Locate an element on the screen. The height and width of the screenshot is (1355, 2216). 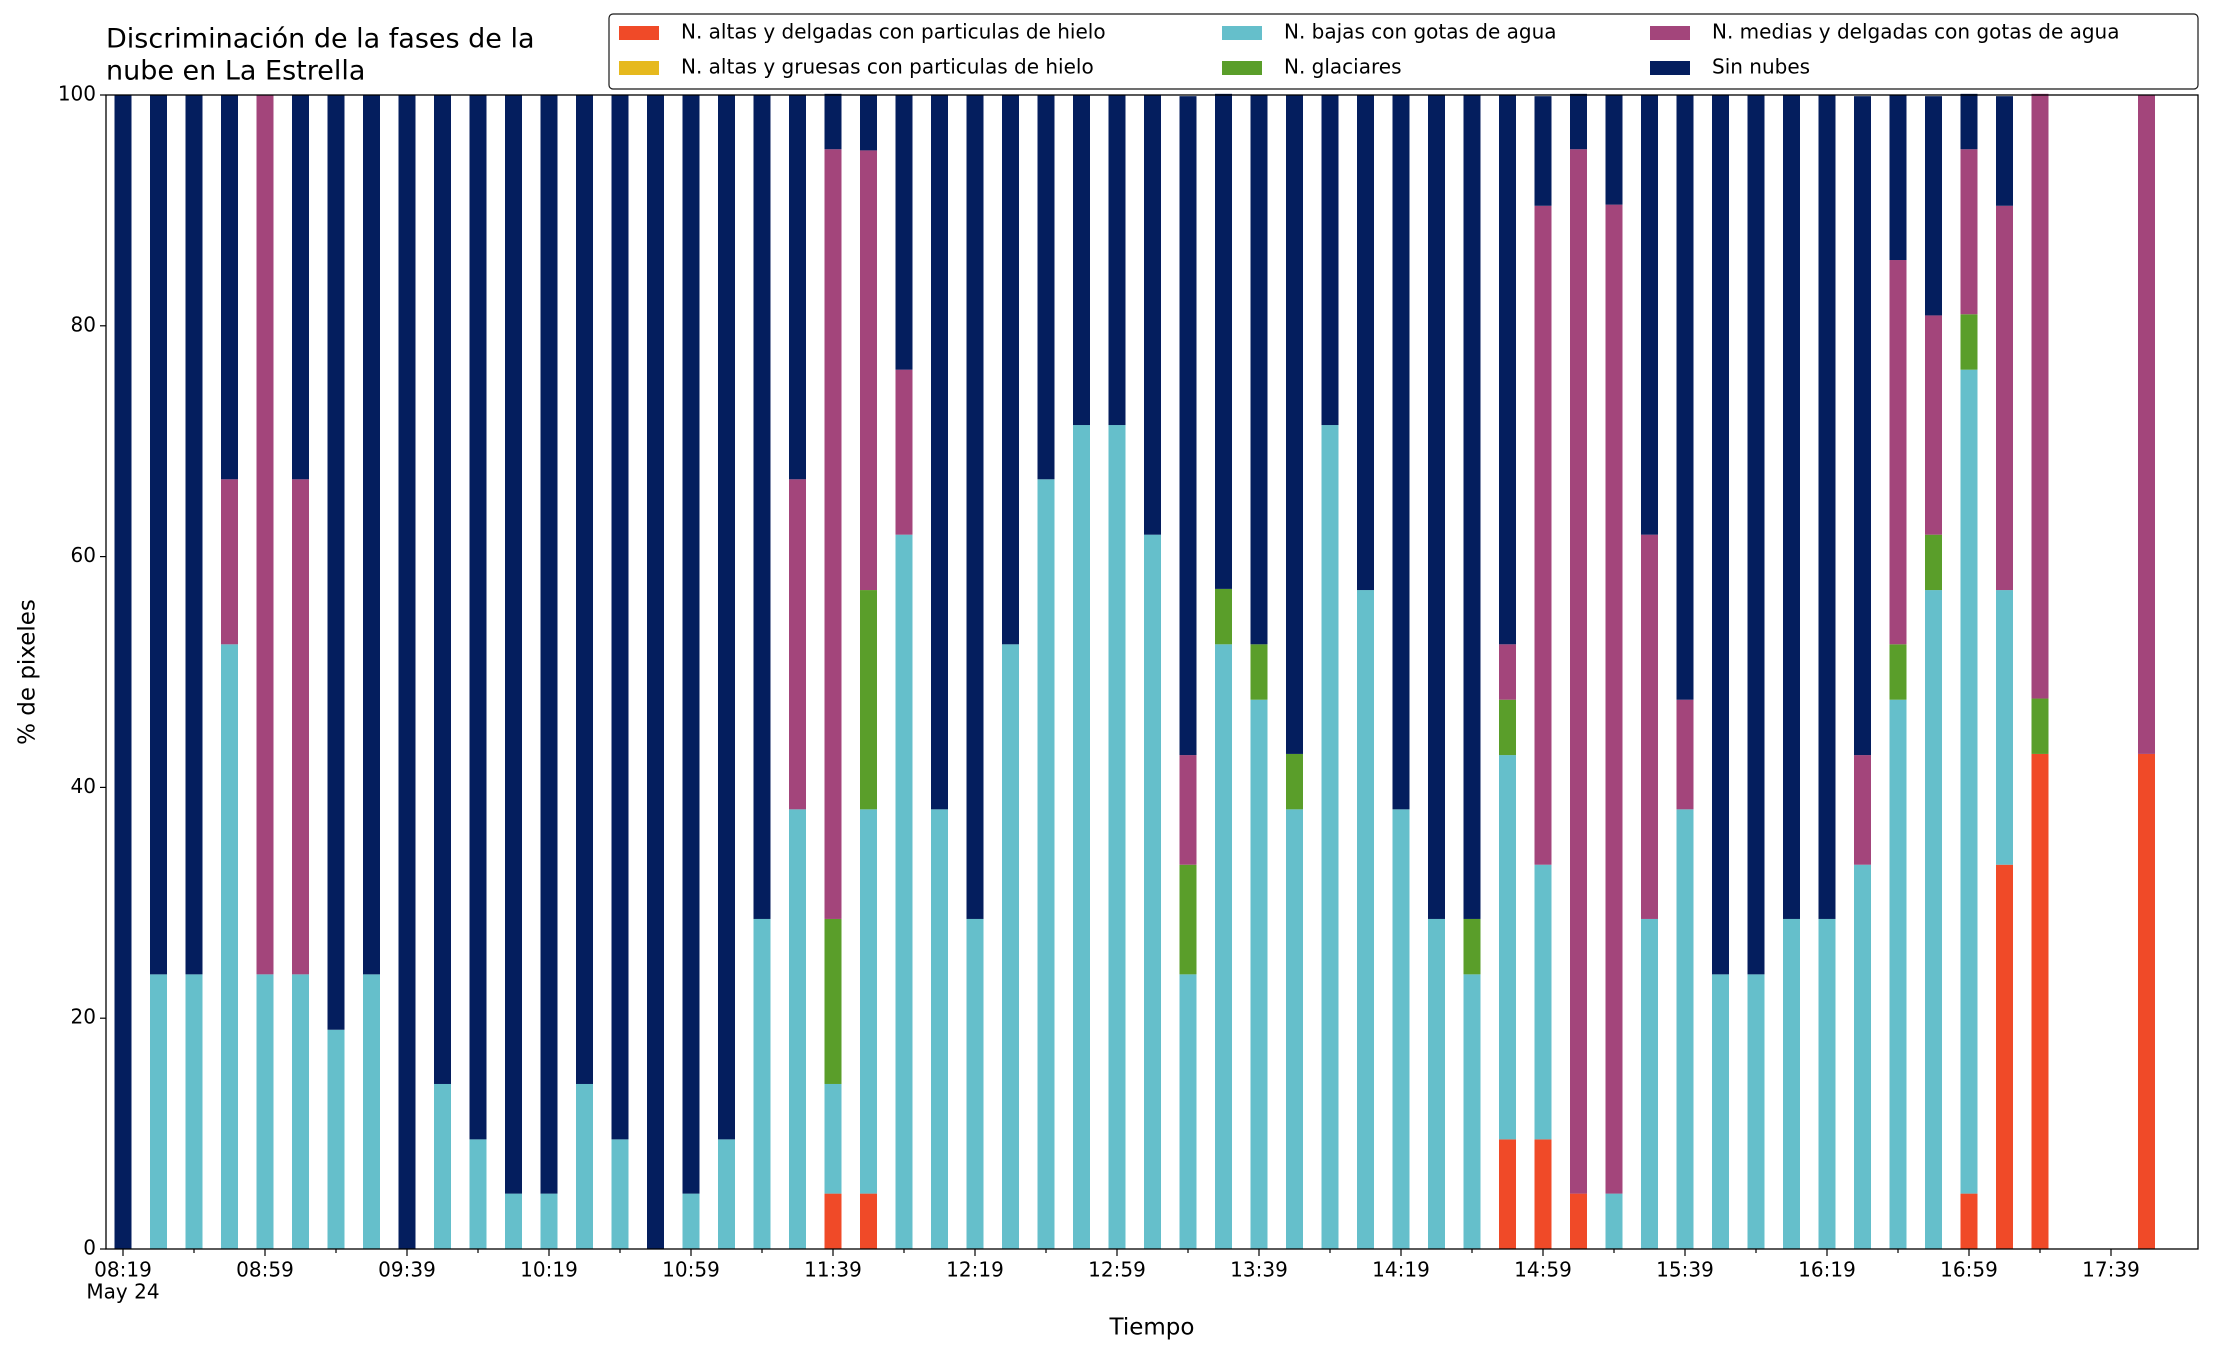
x-tick-label: 09:39 is located at coordinates (407, 1270).